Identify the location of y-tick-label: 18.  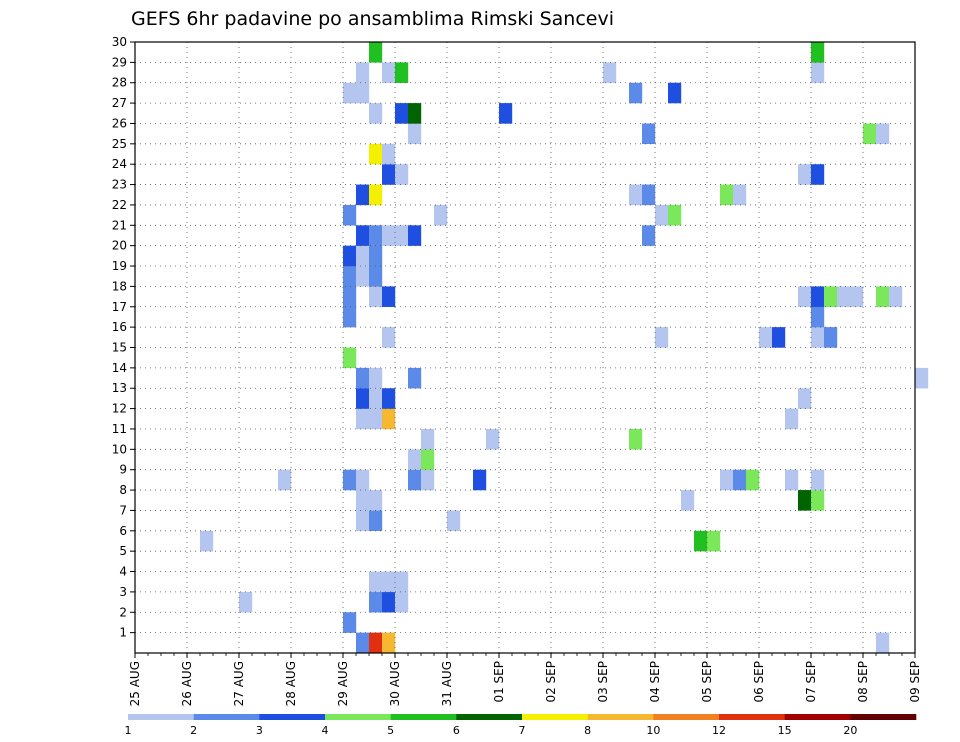
(119, 286).